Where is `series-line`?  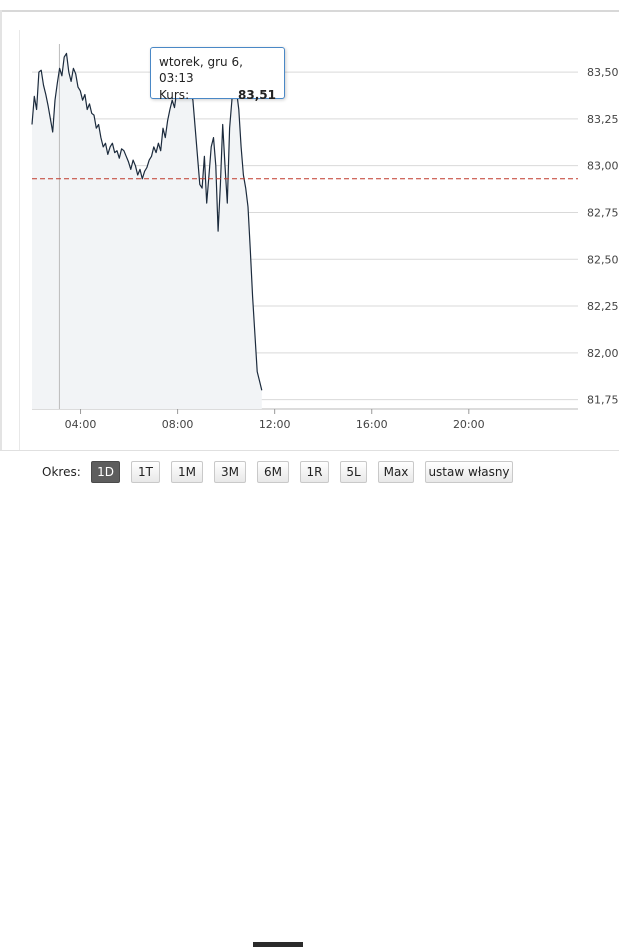
series-line is located at coordinates (147, 221).